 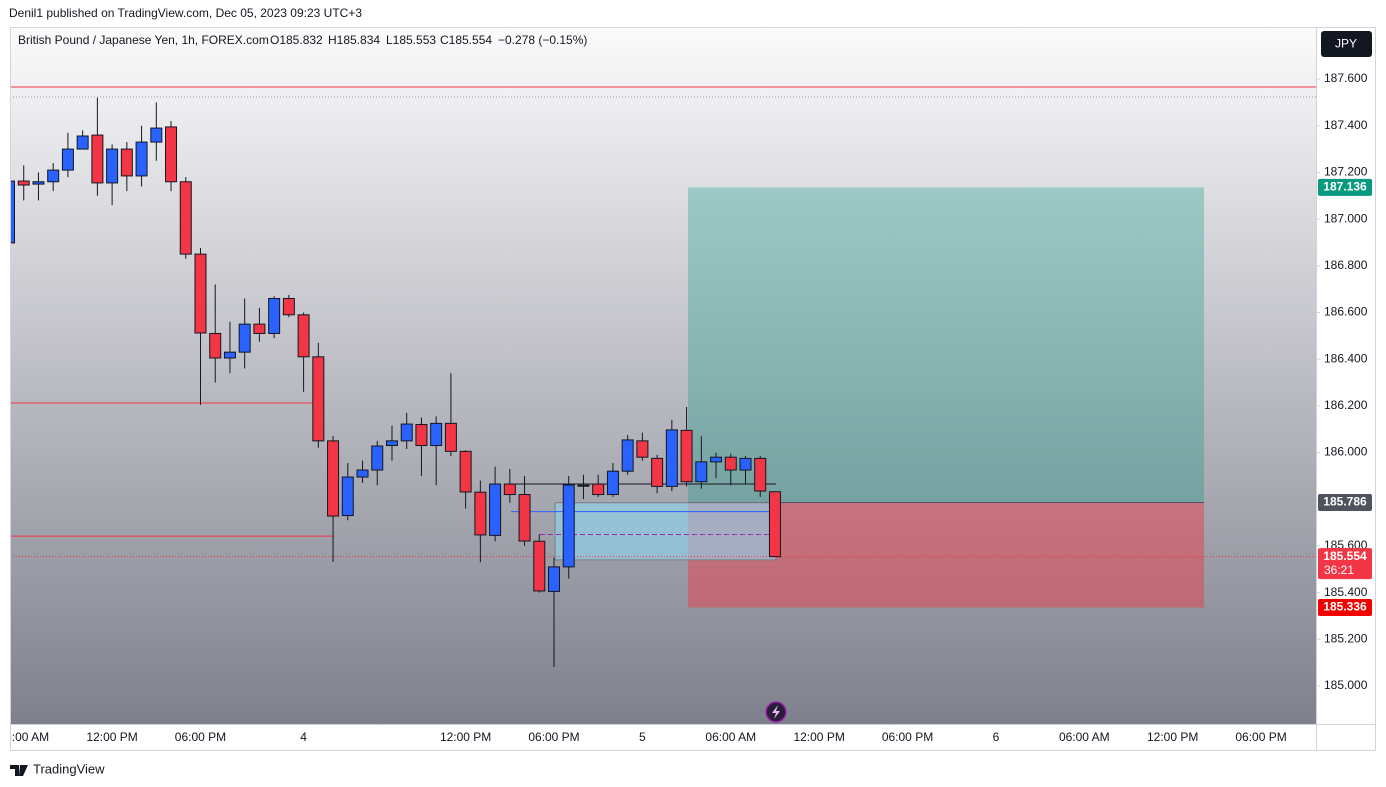 I want to click on y-tick-label: 187.200, so click(x=1346, y=172).